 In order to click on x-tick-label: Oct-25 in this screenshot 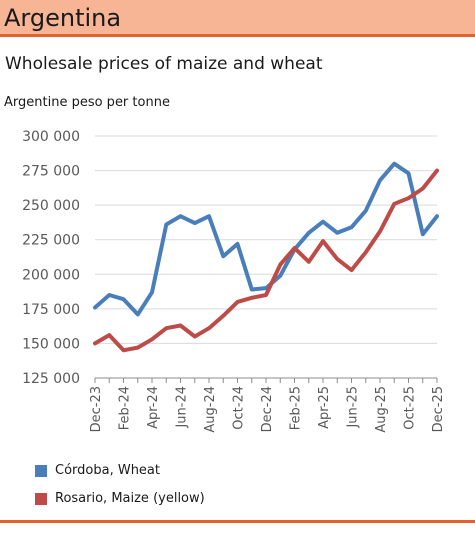, I will do `click(410, 408)`.